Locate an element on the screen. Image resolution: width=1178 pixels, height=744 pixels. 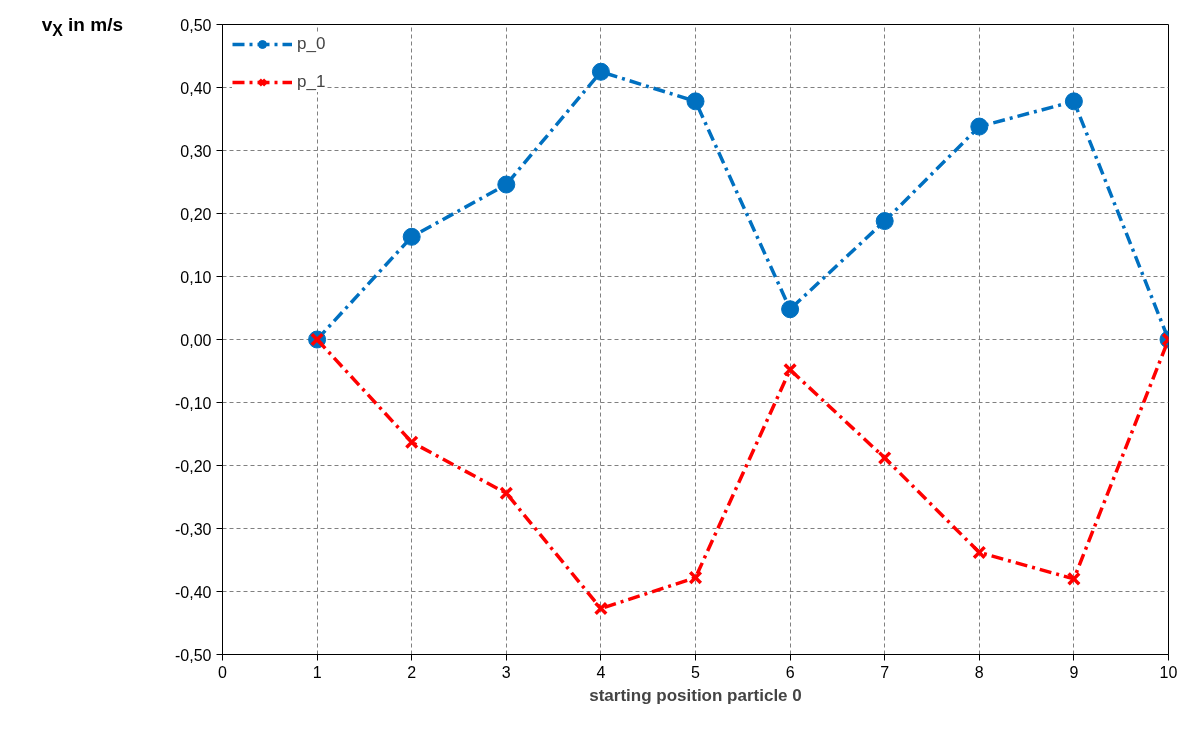
y-tick-label: -0,10 is located at coordinates (193, 403).